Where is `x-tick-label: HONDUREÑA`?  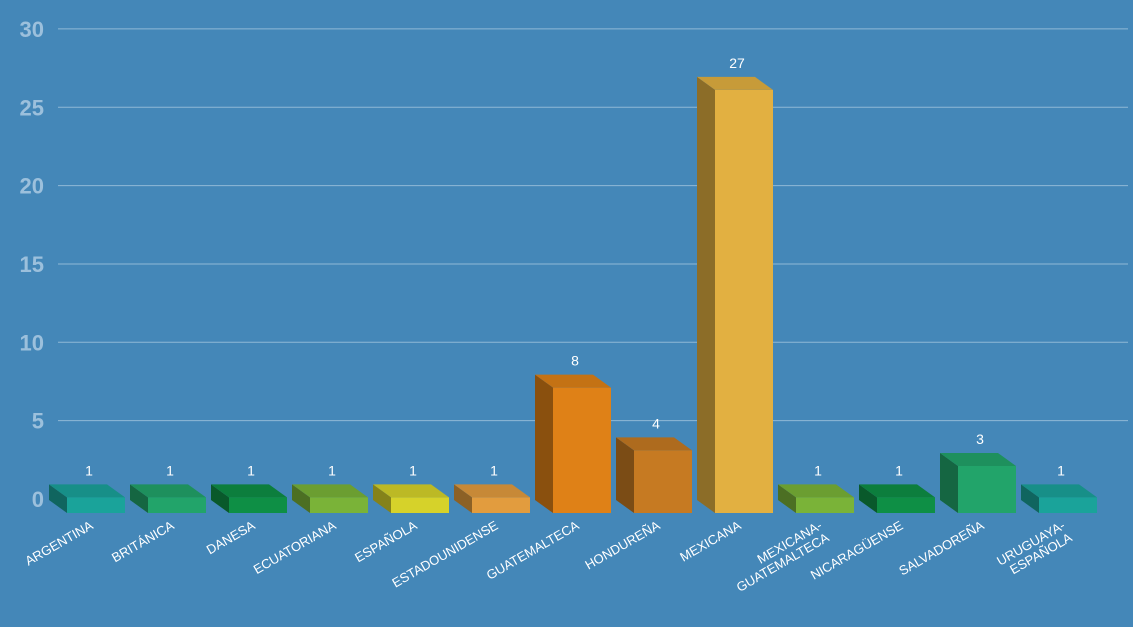
x-tick-label: HONDUREÑA is located at coordinates (622, 544).